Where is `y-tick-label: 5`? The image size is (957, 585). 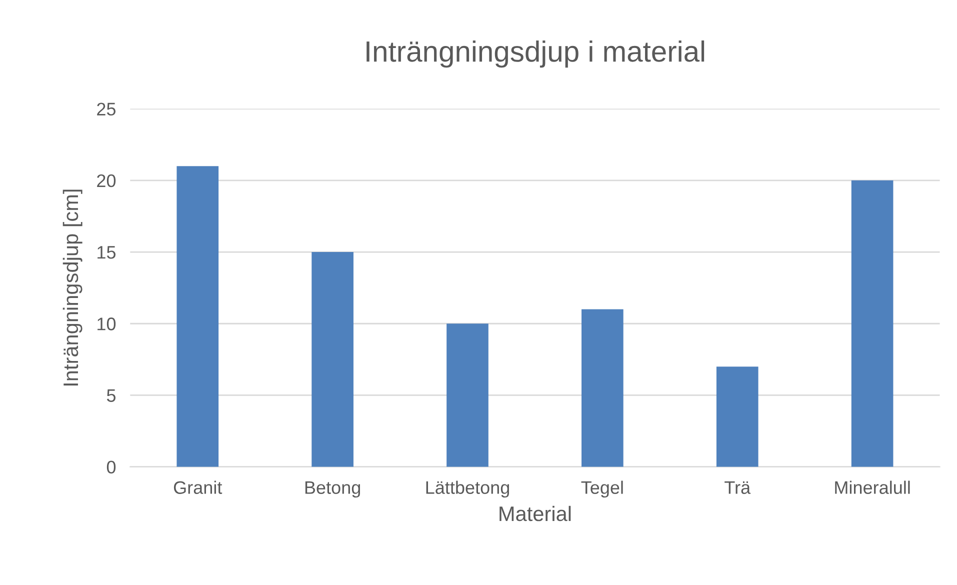
y-tick-label: 5 is located at coordinates (111, 395).